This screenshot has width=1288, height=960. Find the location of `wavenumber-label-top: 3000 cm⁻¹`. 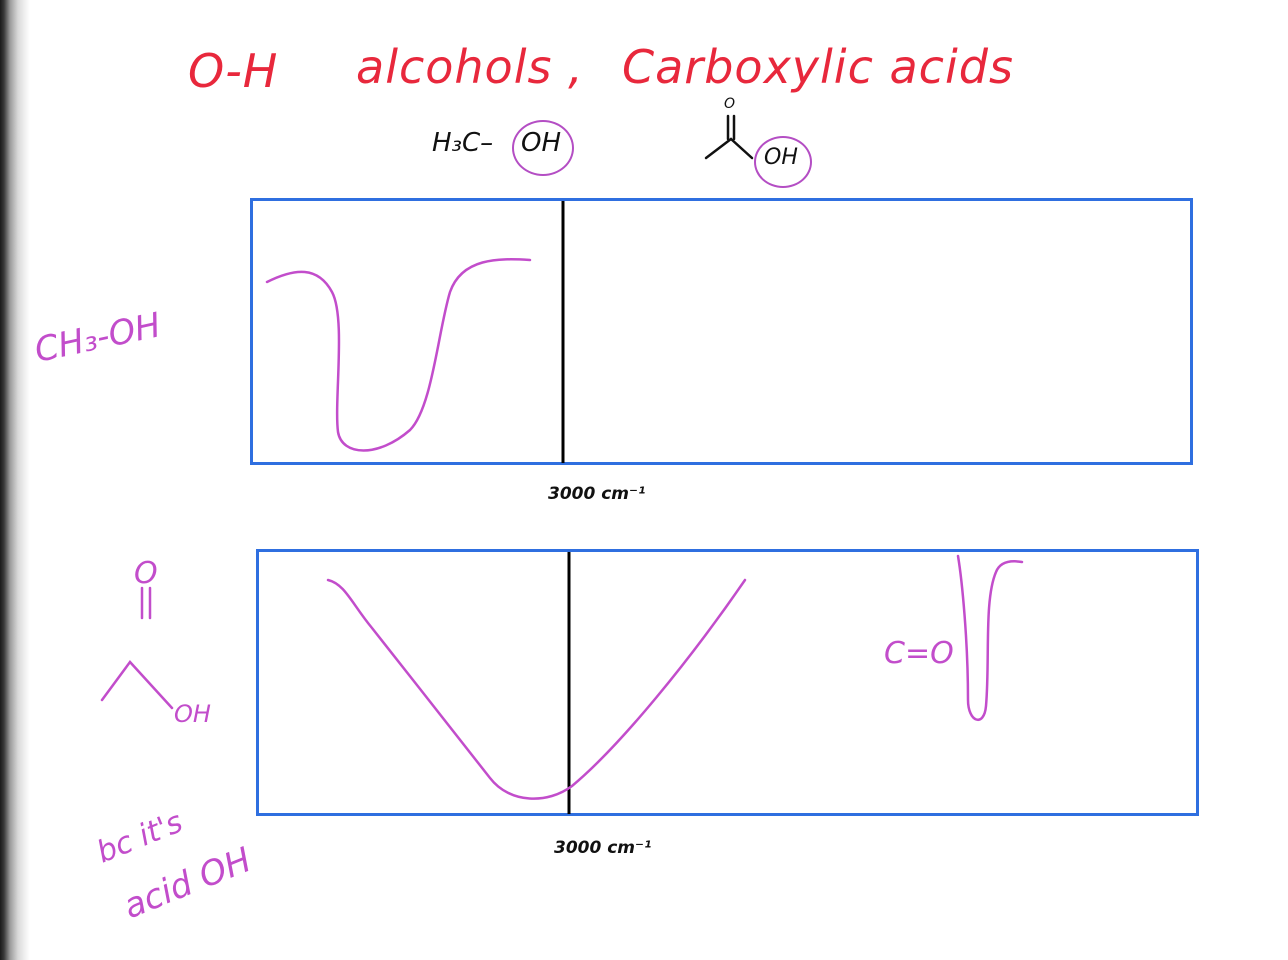

wavenumber-label-top: 3000 cm⁻¹ is located at coordinates (597, 494).